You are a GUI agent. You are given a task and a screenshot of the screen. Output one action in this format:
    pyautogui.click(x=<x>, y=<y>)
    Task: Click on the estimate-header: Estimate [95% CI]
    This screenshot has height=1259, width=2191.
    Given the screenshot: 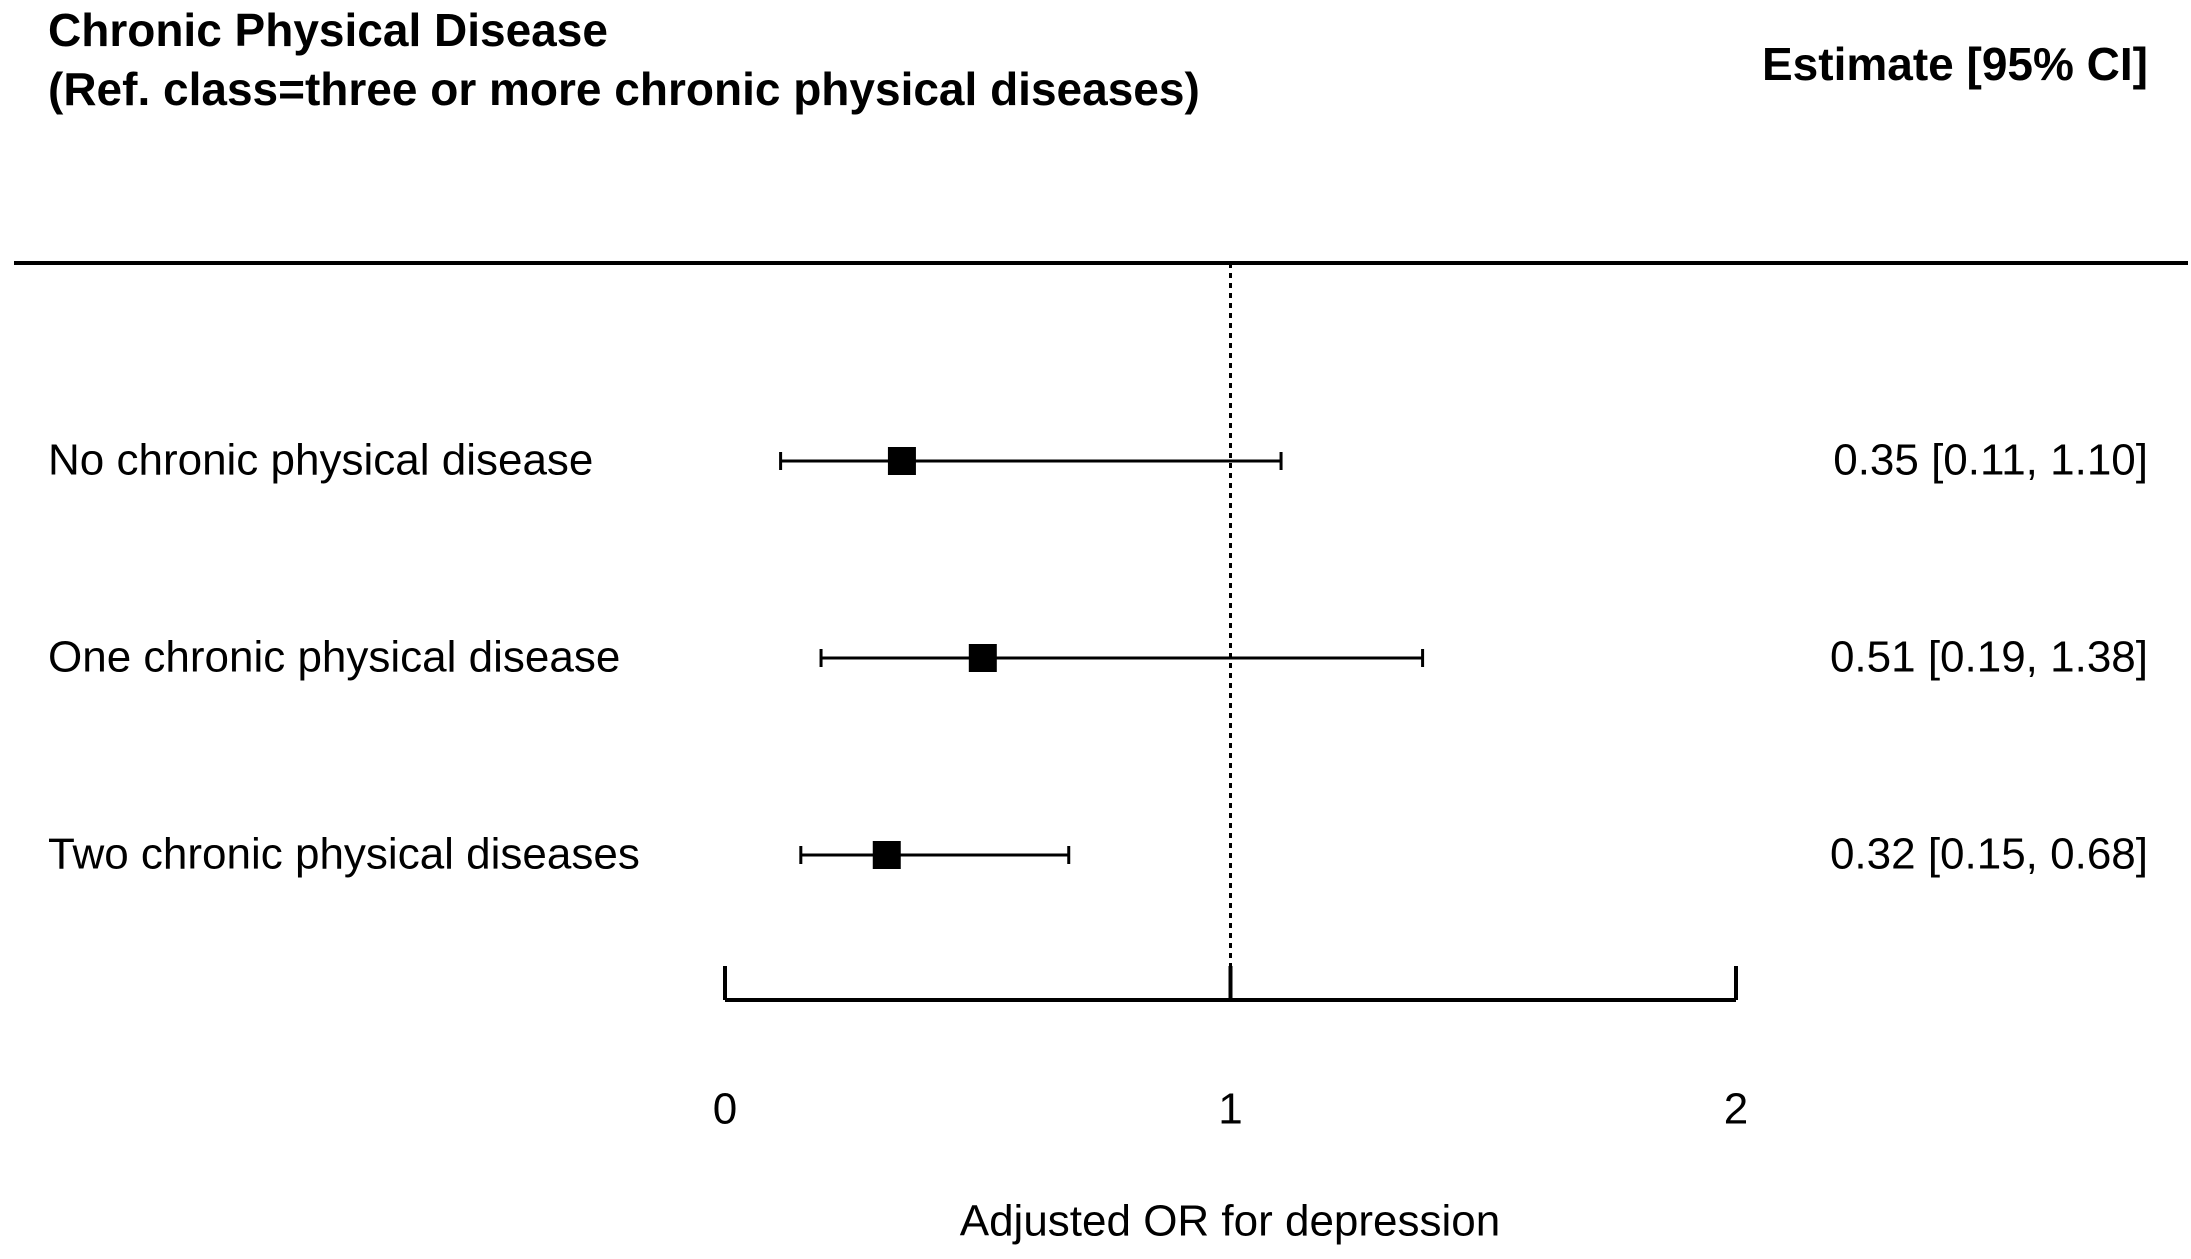 What is the action you would take?
    pyautogui.click(x=1955, y=64)
    